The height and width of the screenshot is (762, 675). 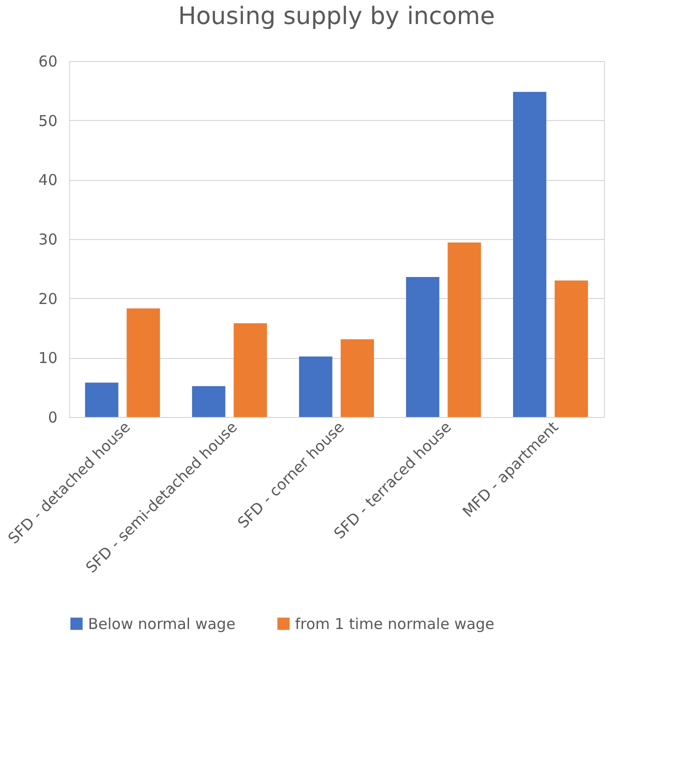 What do you see at coordinates (48, 180) in the screenshot?
I see `y-tick-label: 40` at bounding box center [48, 180].